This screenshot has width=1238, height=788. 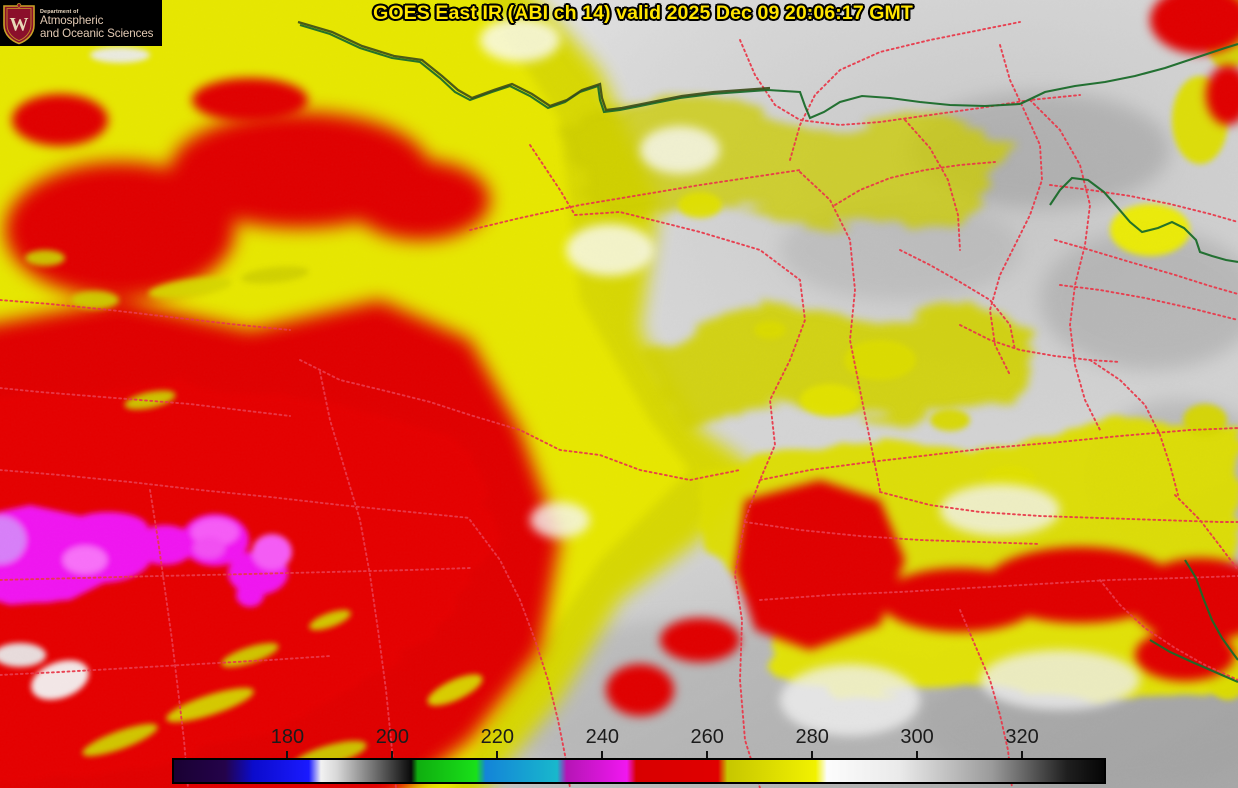 I want to click on uw-crest-icon: W, so click(x=19, y=23).